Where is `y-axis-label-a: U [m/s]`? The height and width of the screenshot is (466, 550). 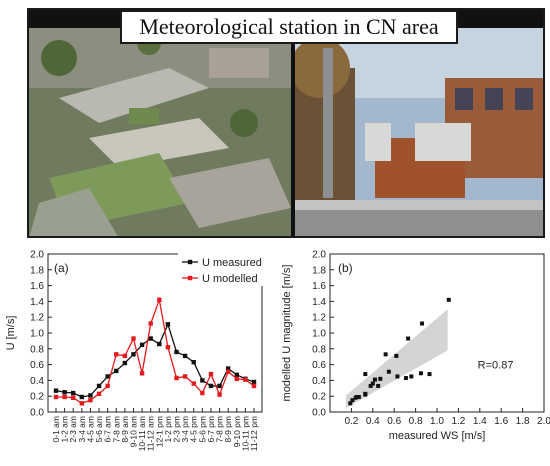 y-axis-label-a: U [m/s] is located at coordinates (11, 333).